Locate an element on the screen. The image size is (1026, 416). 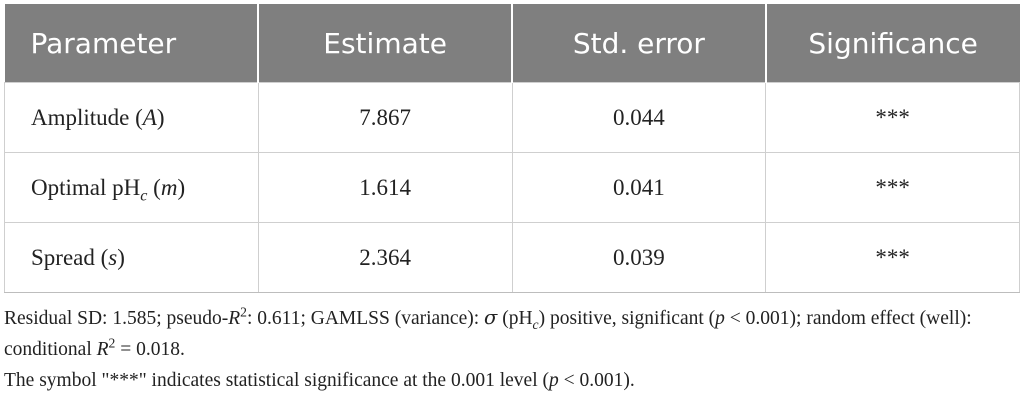
std-error-cell: 0.044 is located at coordinates (639, 117).